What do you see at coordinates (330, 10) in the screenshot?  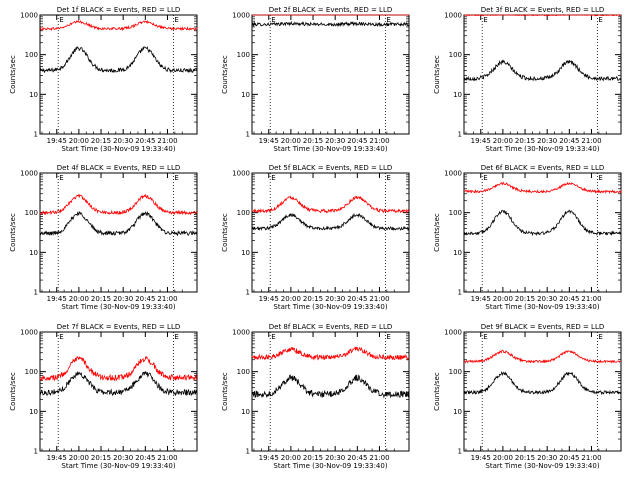 I see `panel-title: Det 2f BLACK = Events, RED = LLD` at bounding box center [330, 10].